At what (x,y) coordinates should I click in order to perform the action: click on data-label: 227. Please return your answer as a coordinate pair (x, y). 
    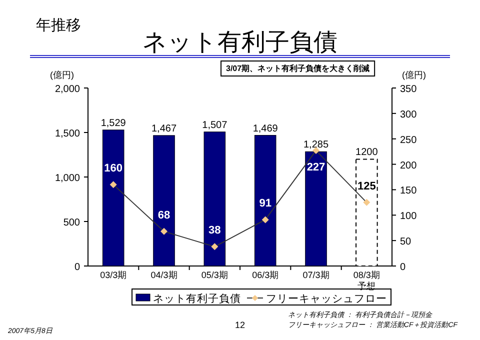
    Looking at the image, I should click on (316, 168).